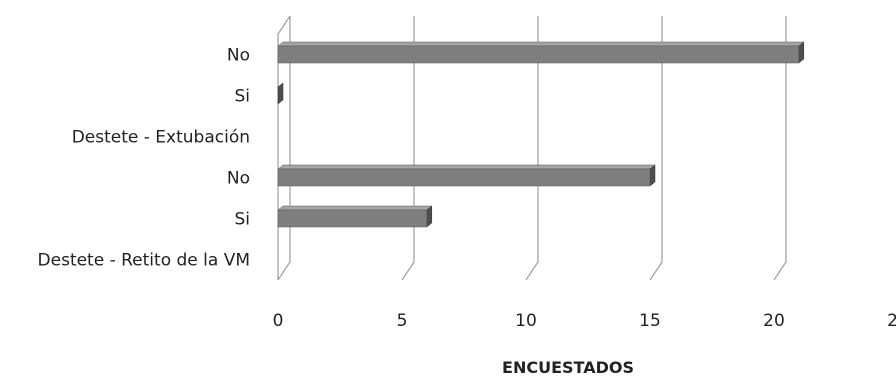 This screenshot has width=896, height=377. What do you see at coordinates (650, 321) in the screenshot?
I see `x-tick-label: 15` at bounding box center [650, 321].